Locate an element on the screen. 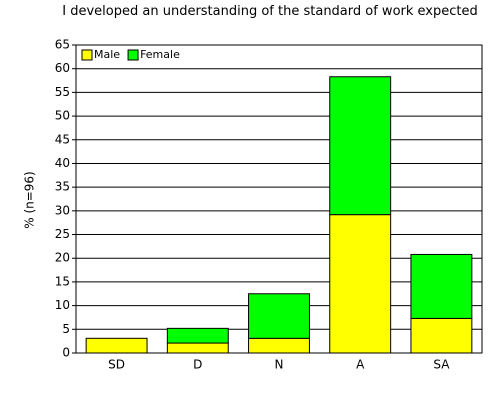  y-tick-label: 55 is located at coordinates (62, 92).